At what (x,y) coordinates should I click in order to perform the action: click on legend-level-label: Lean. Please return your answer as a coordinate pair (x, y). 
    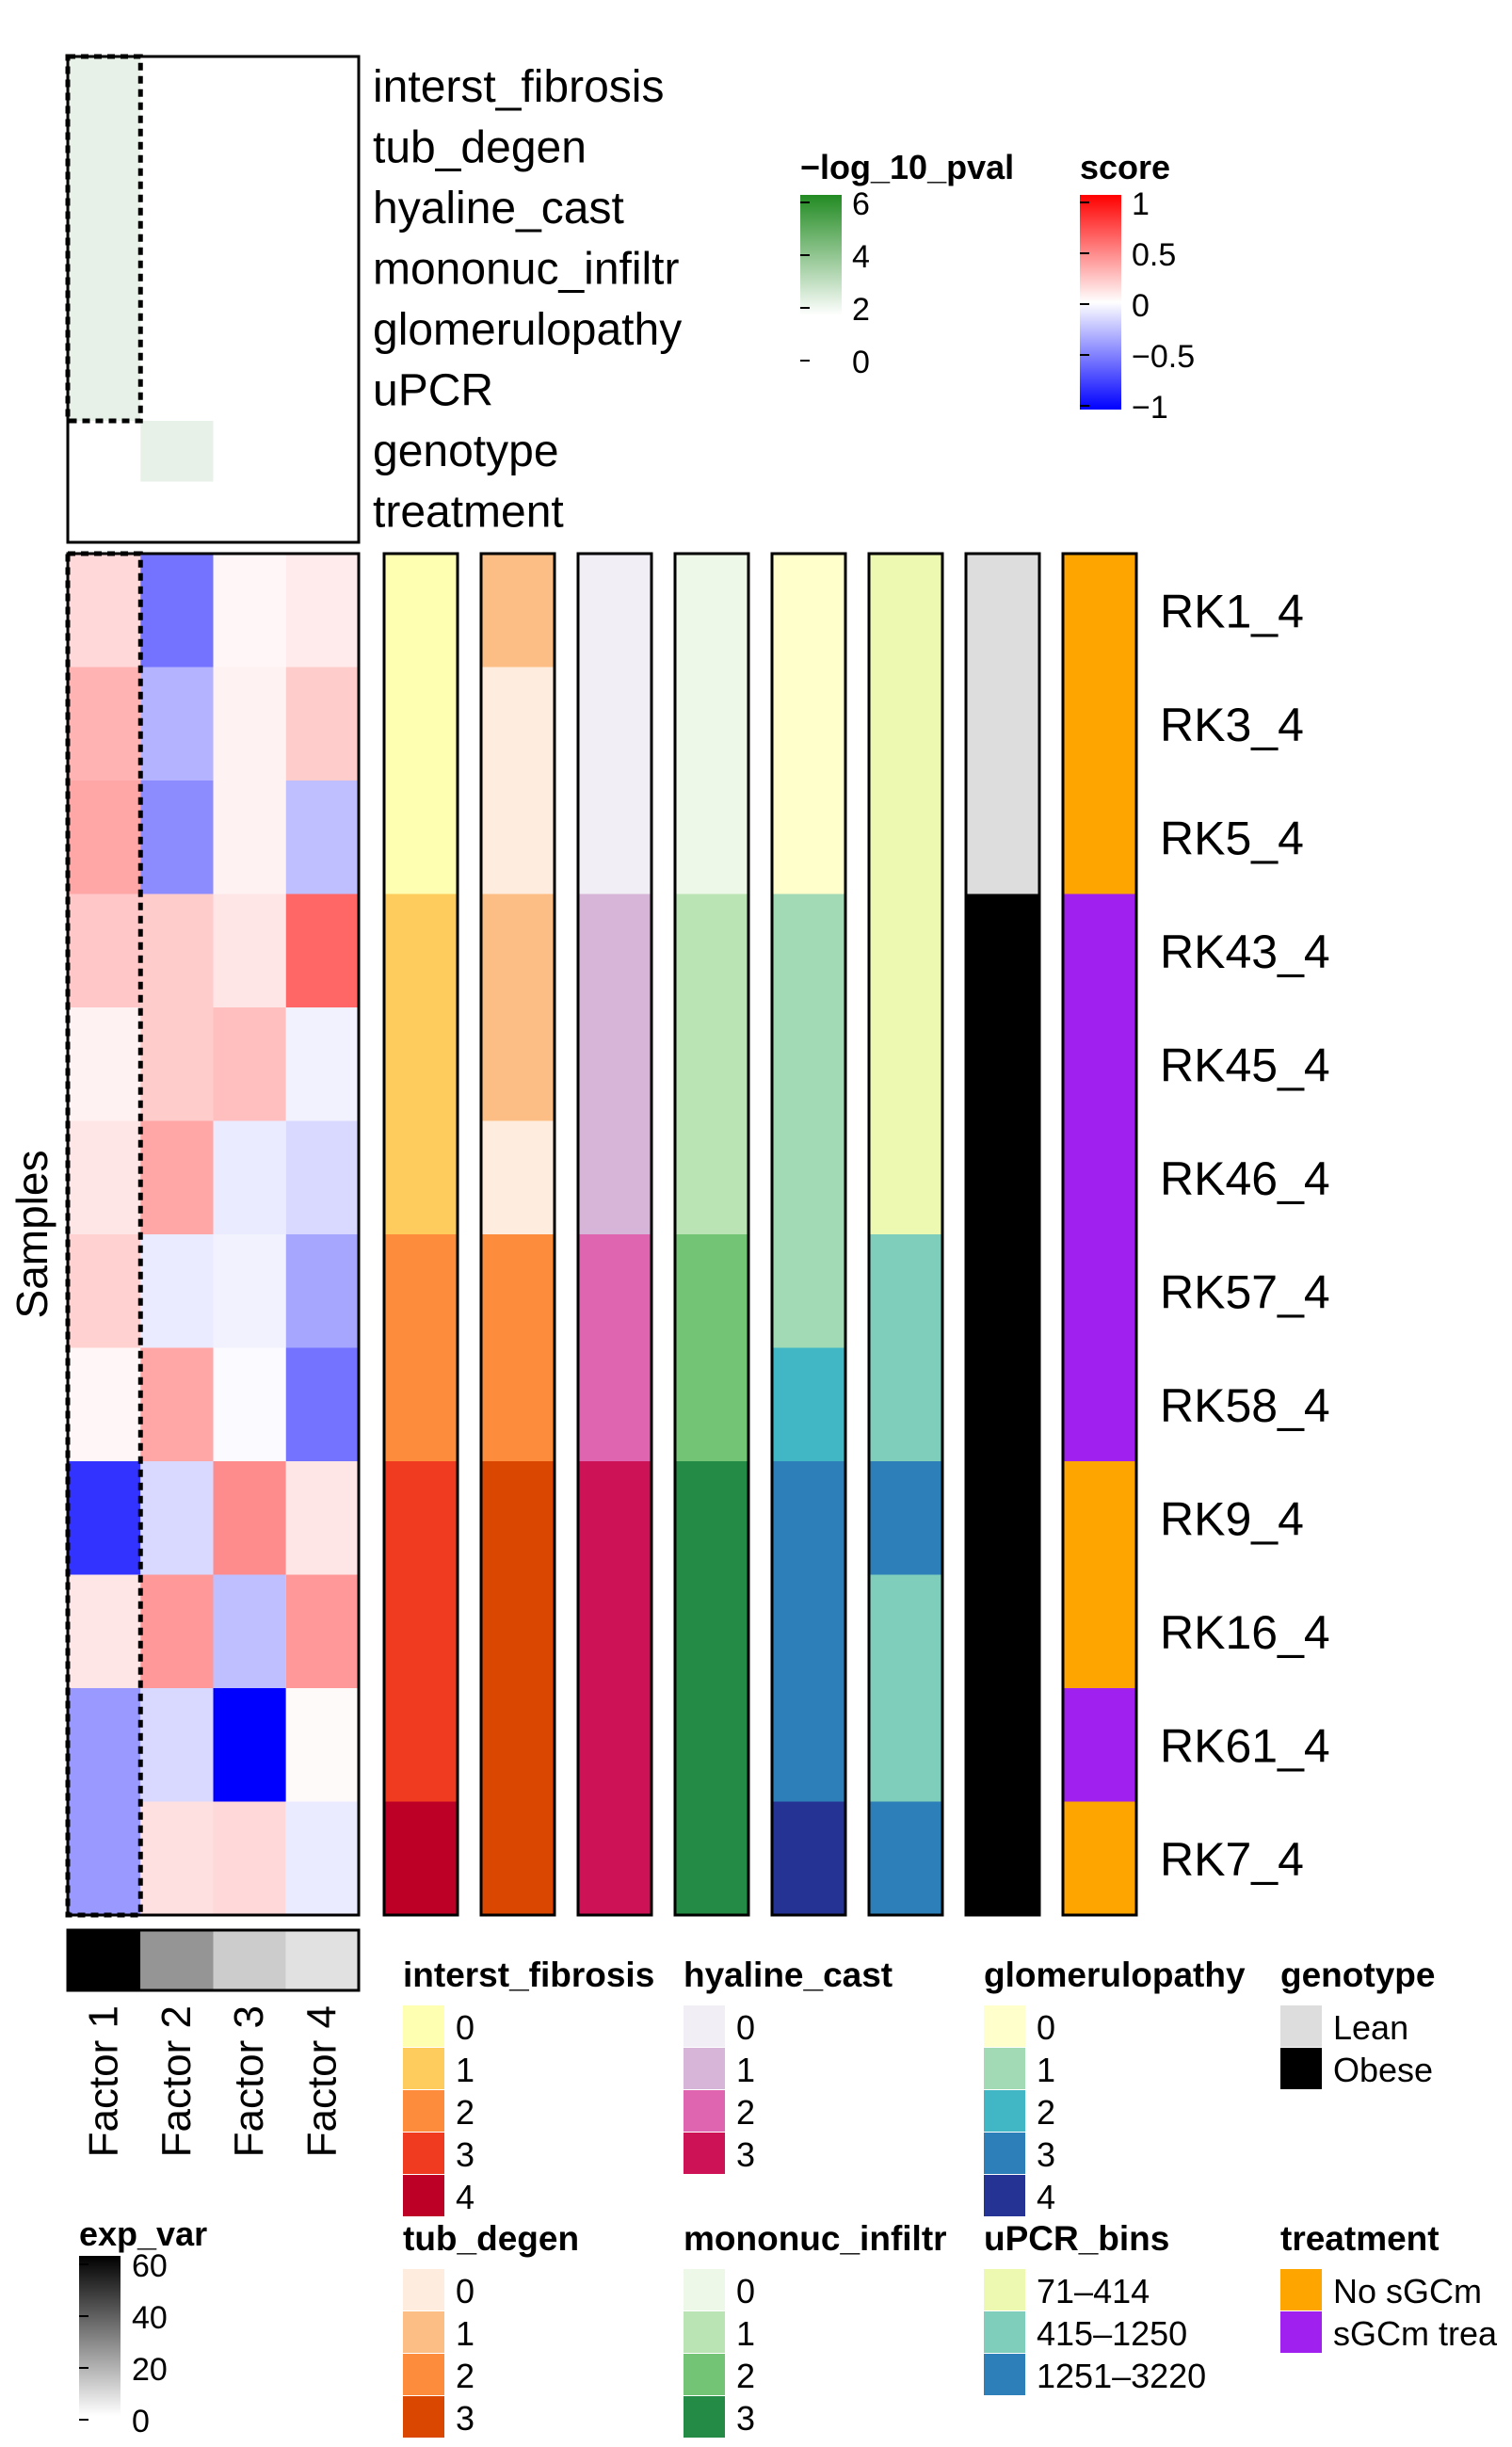
    Looking at the image, I should click on (1370, 2027).